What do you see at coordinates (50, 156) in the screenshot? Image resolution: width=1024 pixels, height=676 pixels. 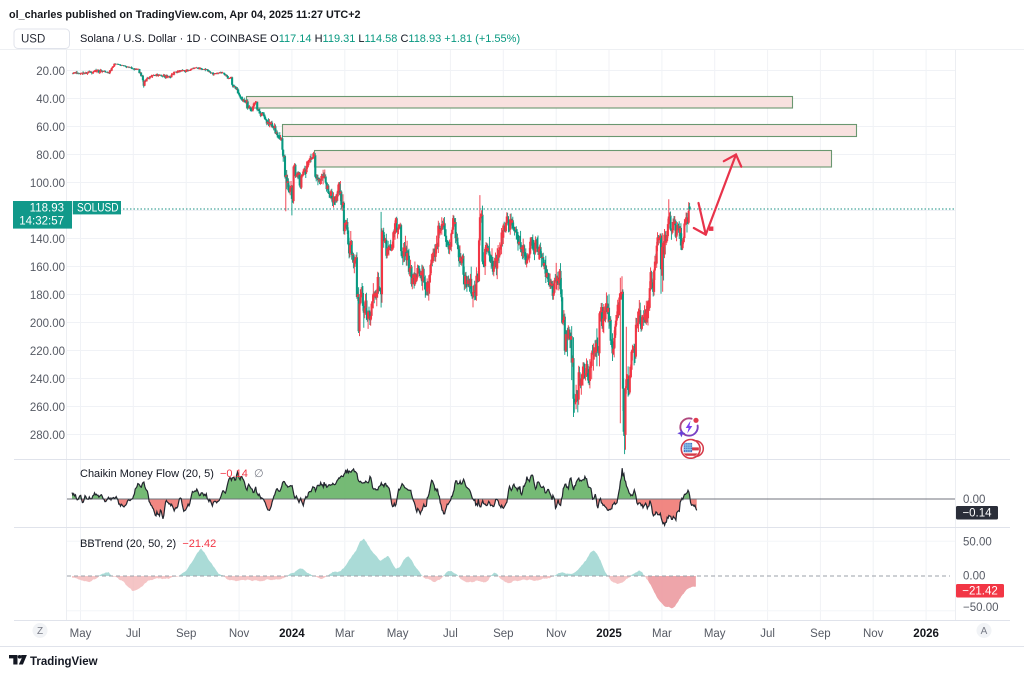 I see `svg-text: 80.00` at bounding box center [50, 156].